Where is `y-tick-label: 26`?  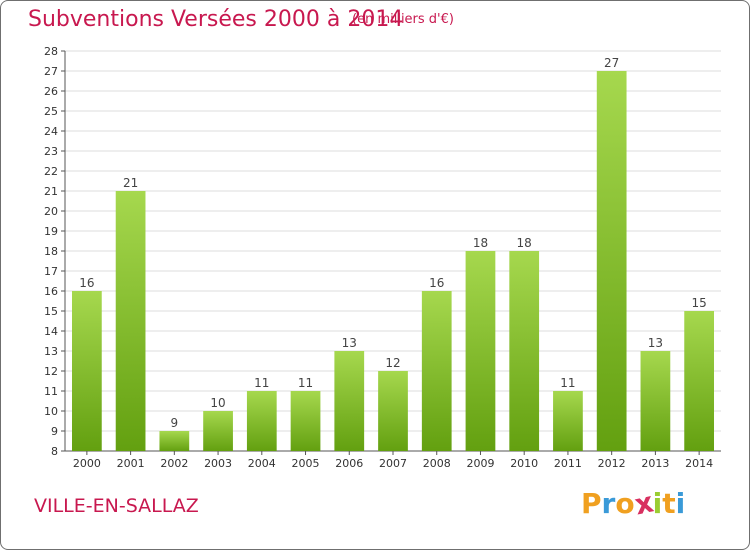 y-tick-label: 26 is located at coordinates (51, 91).